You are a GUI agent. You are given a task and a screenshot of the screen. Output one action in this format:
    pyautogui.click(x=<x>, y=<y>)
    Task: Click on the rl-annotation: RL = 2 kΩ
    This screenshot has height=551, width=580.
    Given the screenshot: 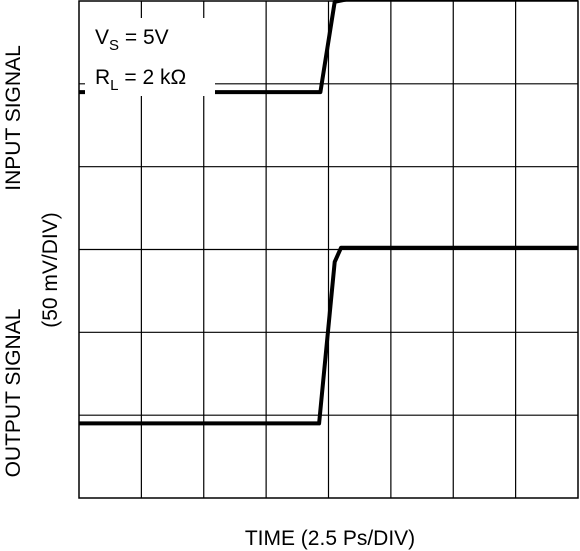 What is the action you would take?
    pyautogui.click(x=140, y=80)
    